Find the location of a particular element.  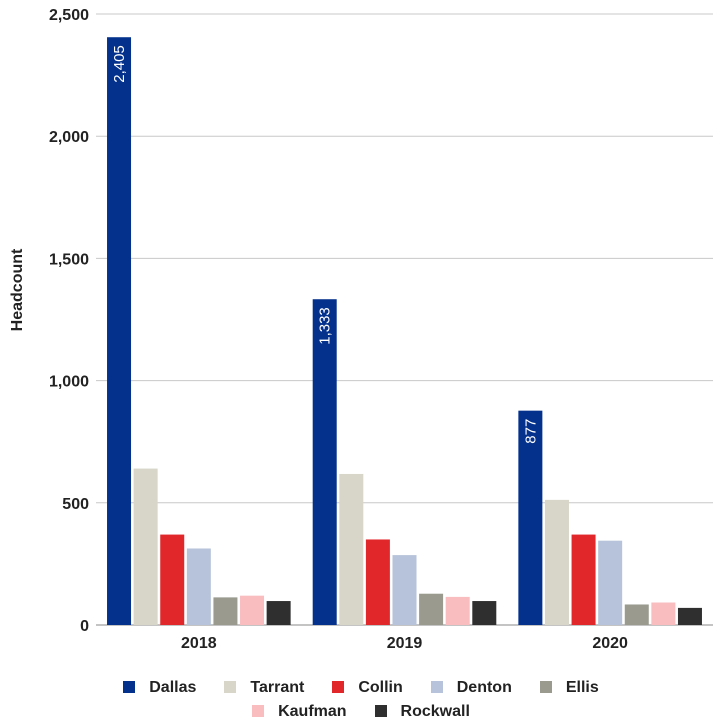

legend-item-kaufman: Kaufman is located at coordinates (299, 712).